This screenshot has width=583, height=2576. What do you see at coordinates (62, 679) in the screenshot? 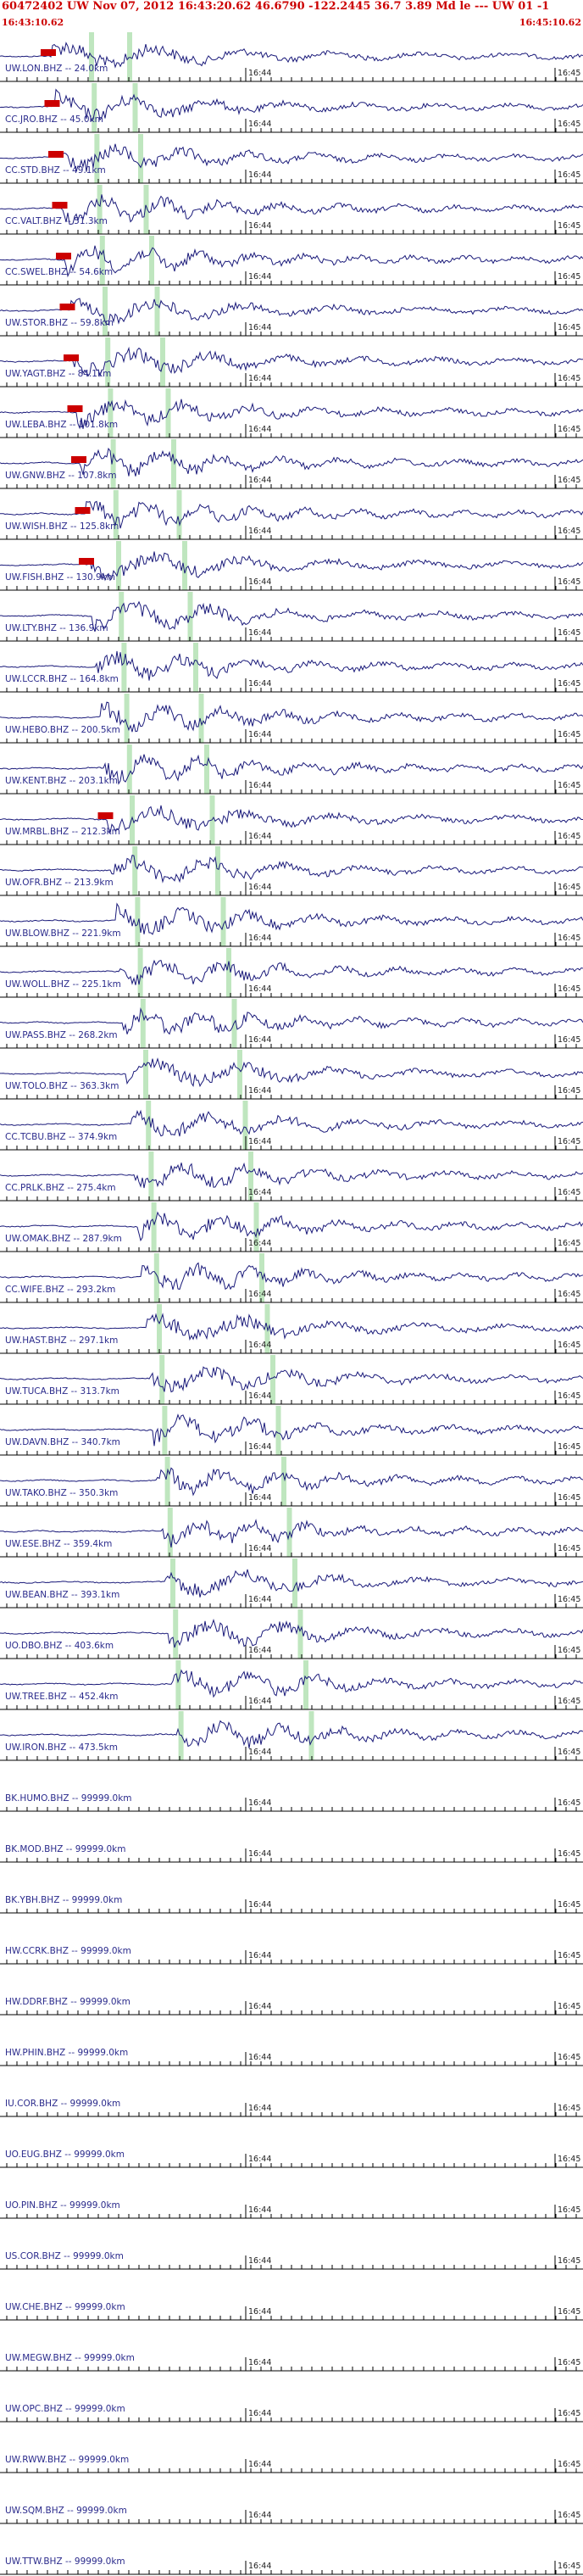
I see `station-label: UW.LCCR.BHZ -- 164.8km` at bounding box center [62, 679].